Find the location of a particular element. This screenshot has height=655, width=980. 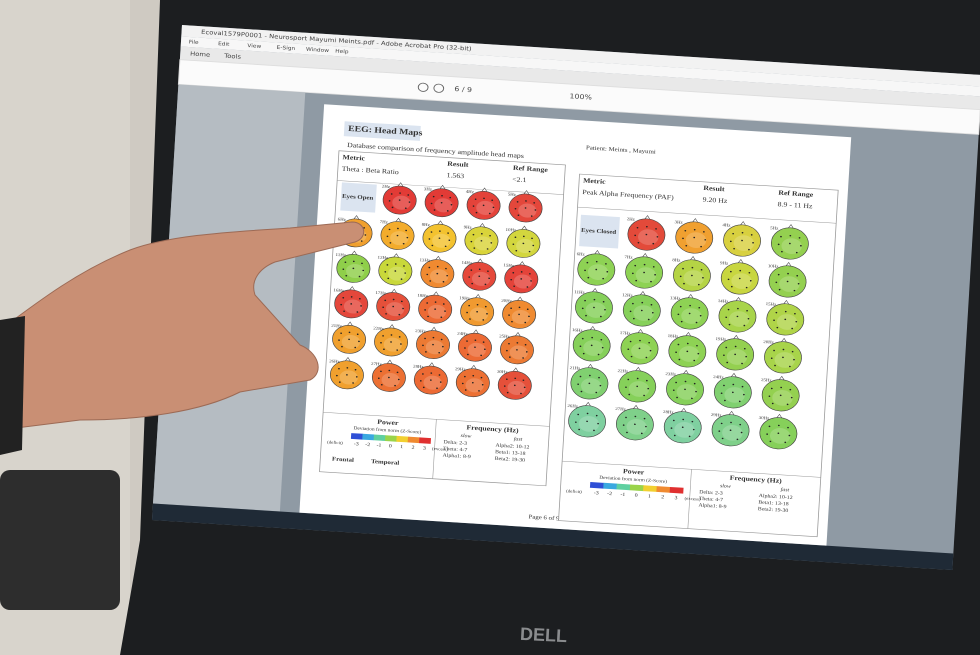

menu-item: E-Sign is located at coordinates (285, 48).